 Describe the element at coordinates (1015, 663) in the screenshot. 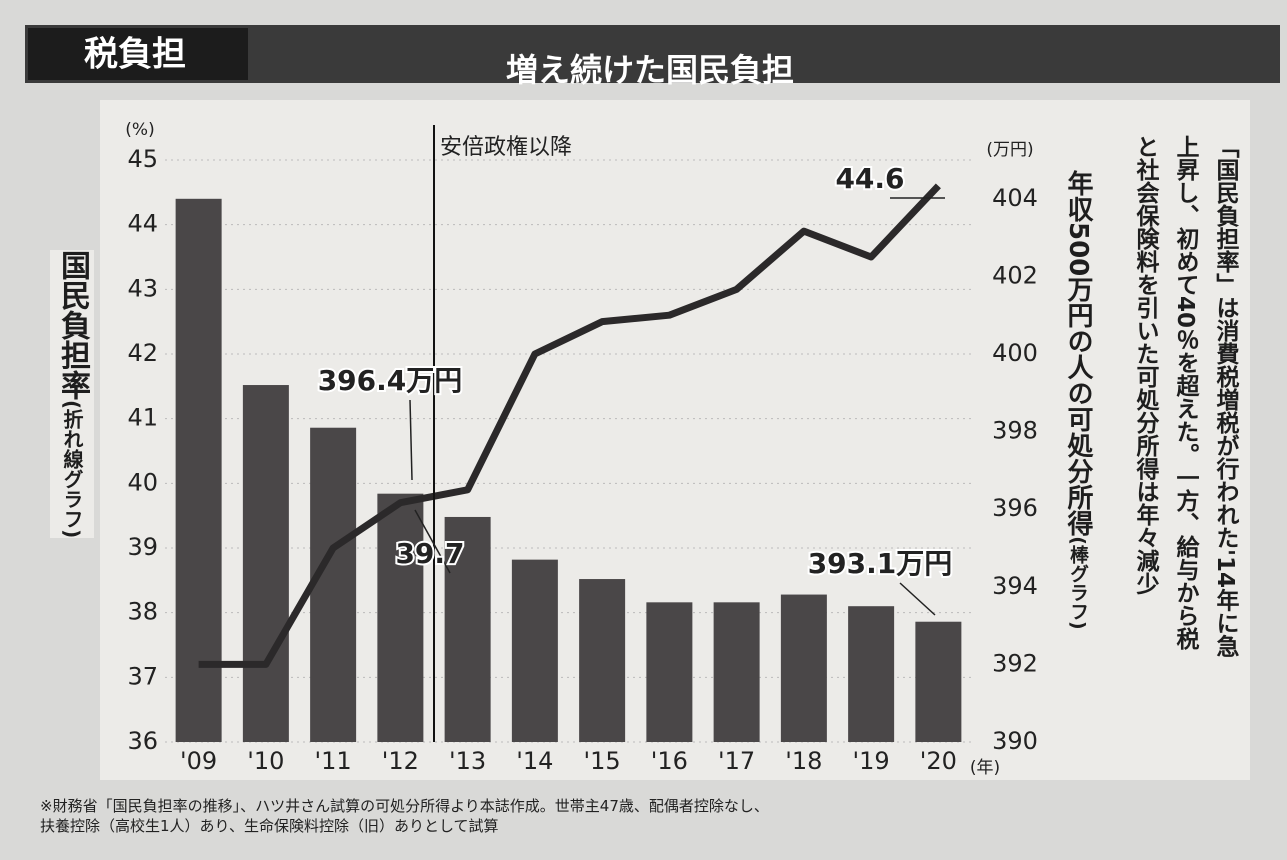

I see `y2-tick-label: 392` at that location.